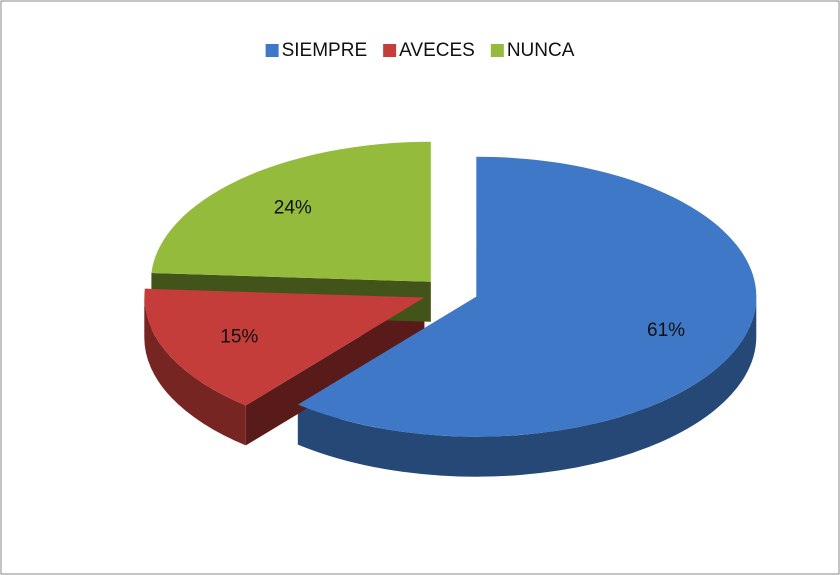 Image resolution: width=840 pixels, height=575 pixels. What do you see at coordinates (195, 371) in the screenshot?
I see `slice-side-wall` at bounding box center [195, 371].